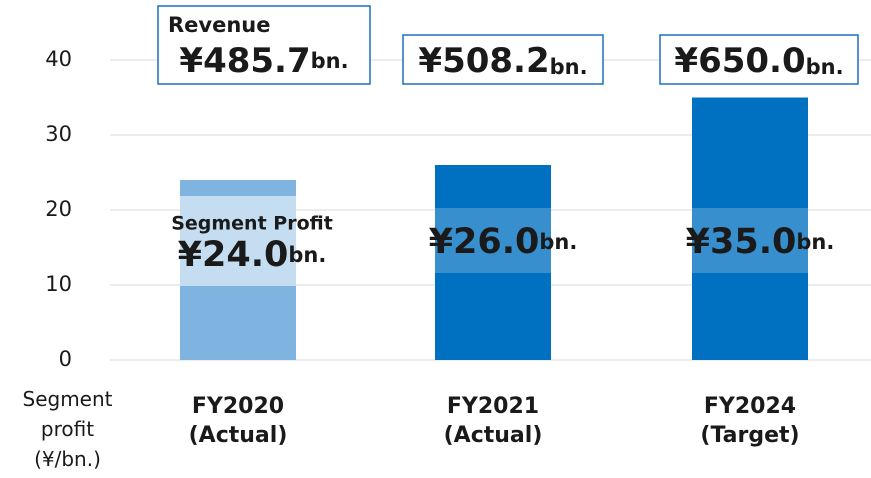  Describe the element at coordinates (219, 25) in the screenshot. I see `revenue-caption: Revenue` at that location.